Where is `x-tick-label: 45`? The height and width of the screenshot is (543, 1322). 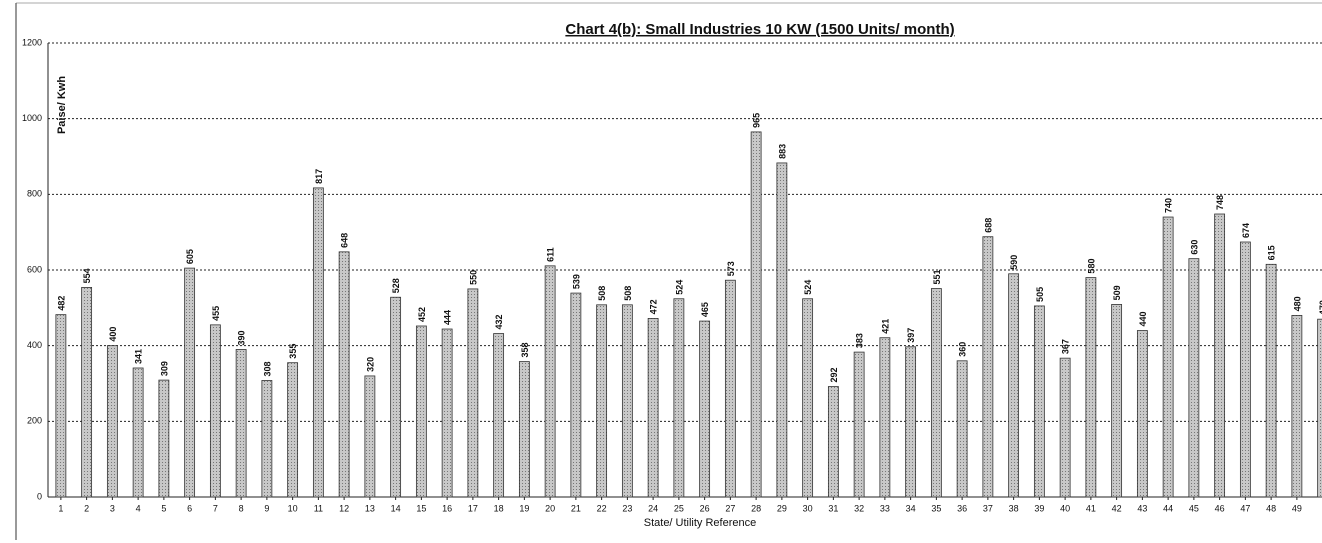 x-tick-label: 45 is located at coordinates (1194, 508).